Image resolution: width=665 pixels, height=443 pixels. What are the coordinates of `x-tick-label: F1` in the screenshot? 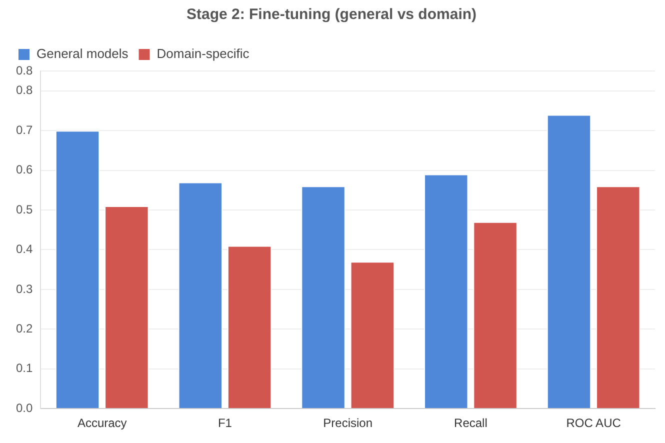 It's located at (225, 423).